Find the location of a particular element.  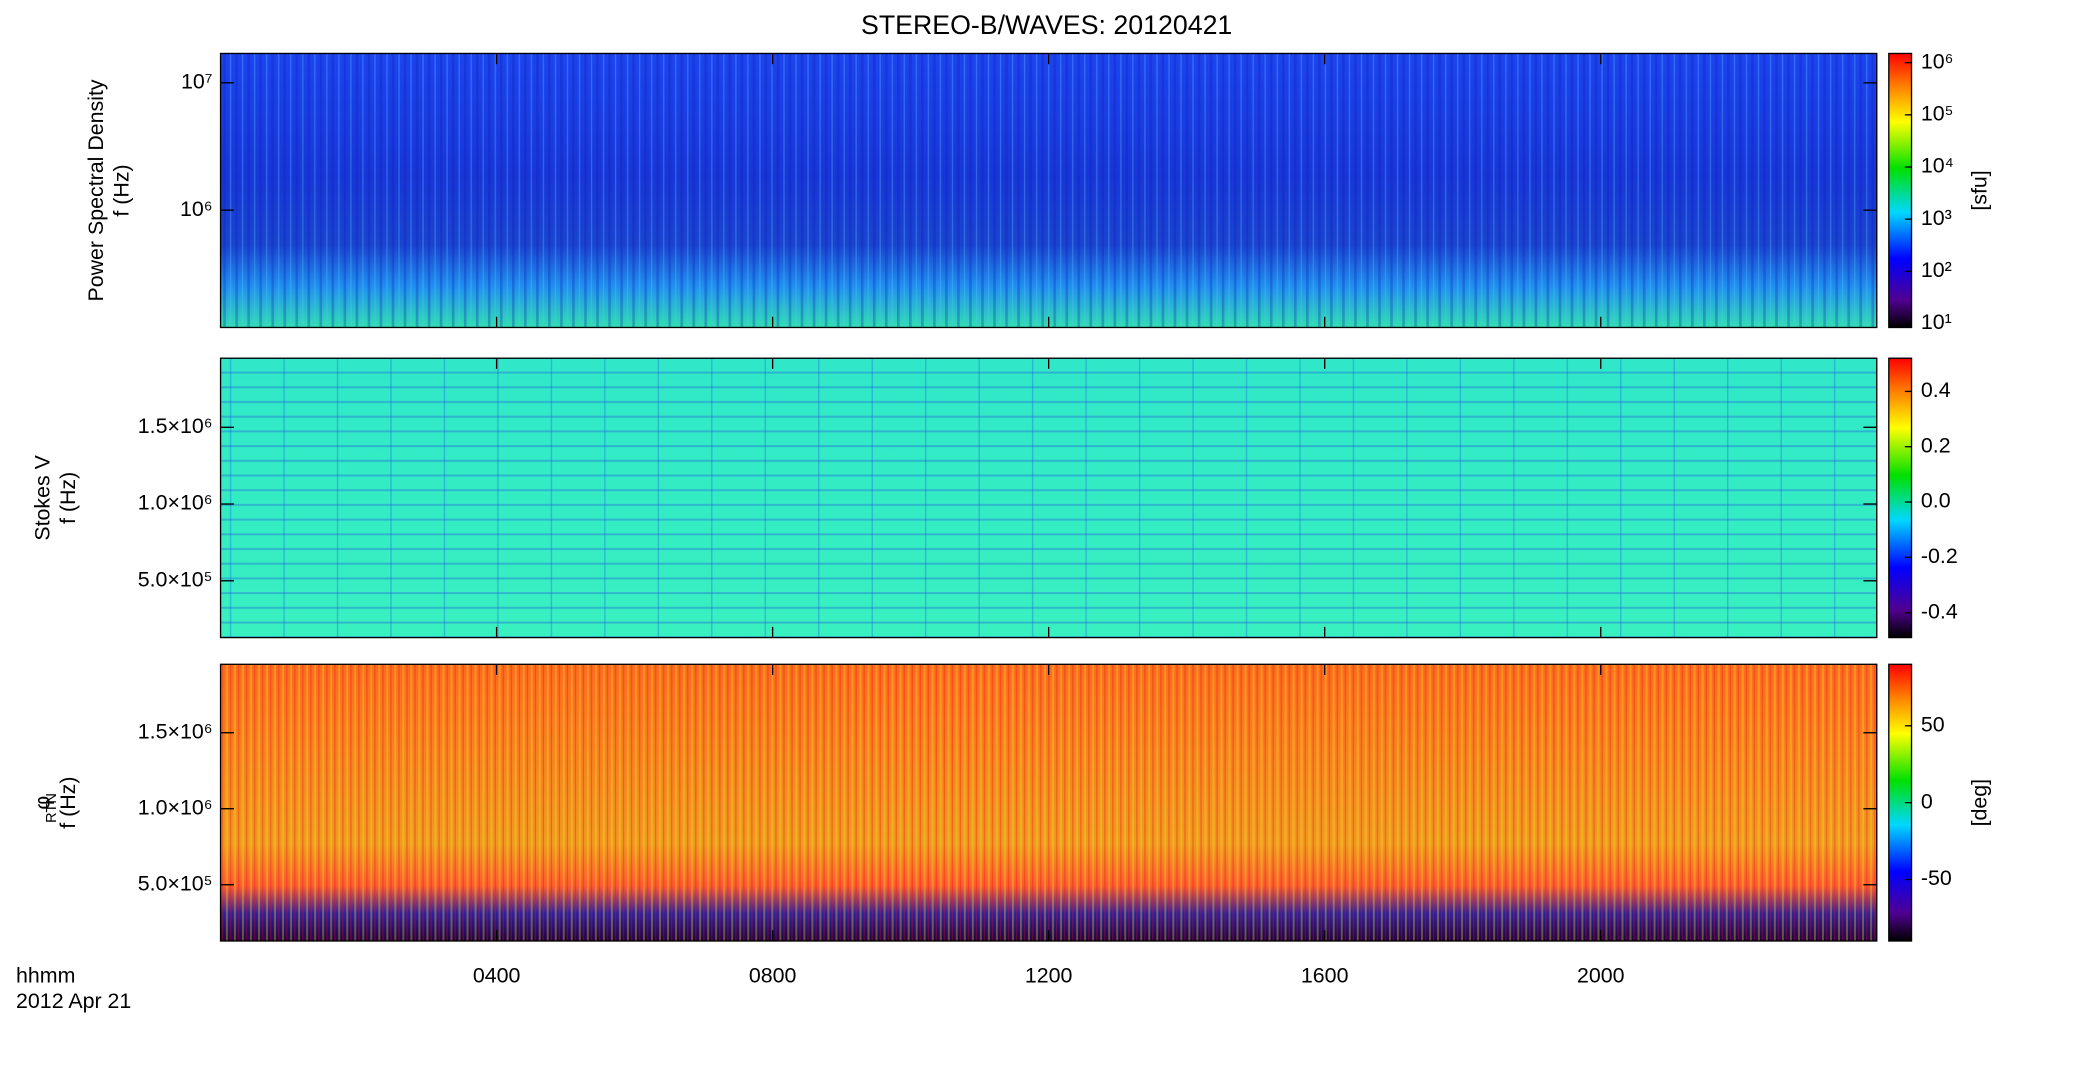

x-tick-label: 2000 is located at coordinates (1601, 976).